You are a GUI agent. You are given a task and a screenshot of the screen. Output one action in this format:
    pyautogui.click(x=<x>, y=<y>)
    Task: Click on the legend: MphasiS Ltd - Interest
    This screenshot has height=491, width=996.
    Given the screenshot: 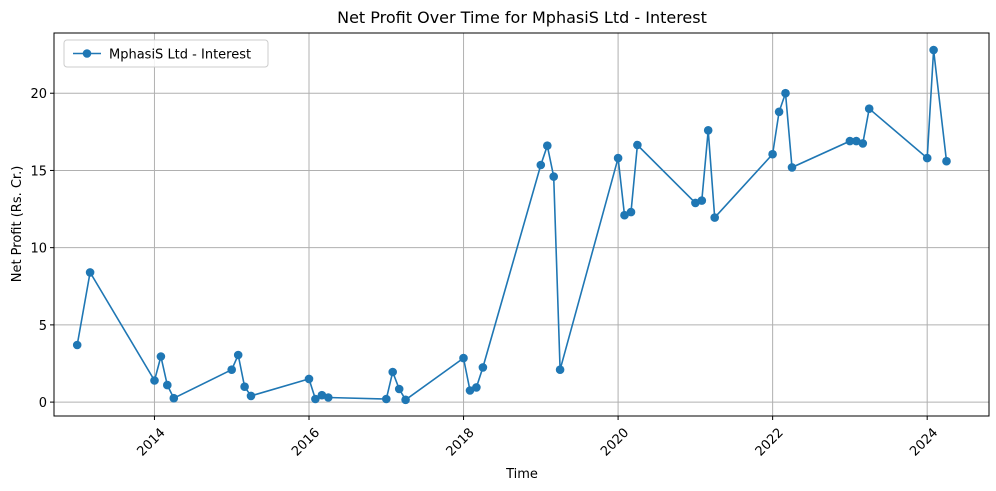 What is the action you would take?
    pyautogui.click(x=166, y=53)
    